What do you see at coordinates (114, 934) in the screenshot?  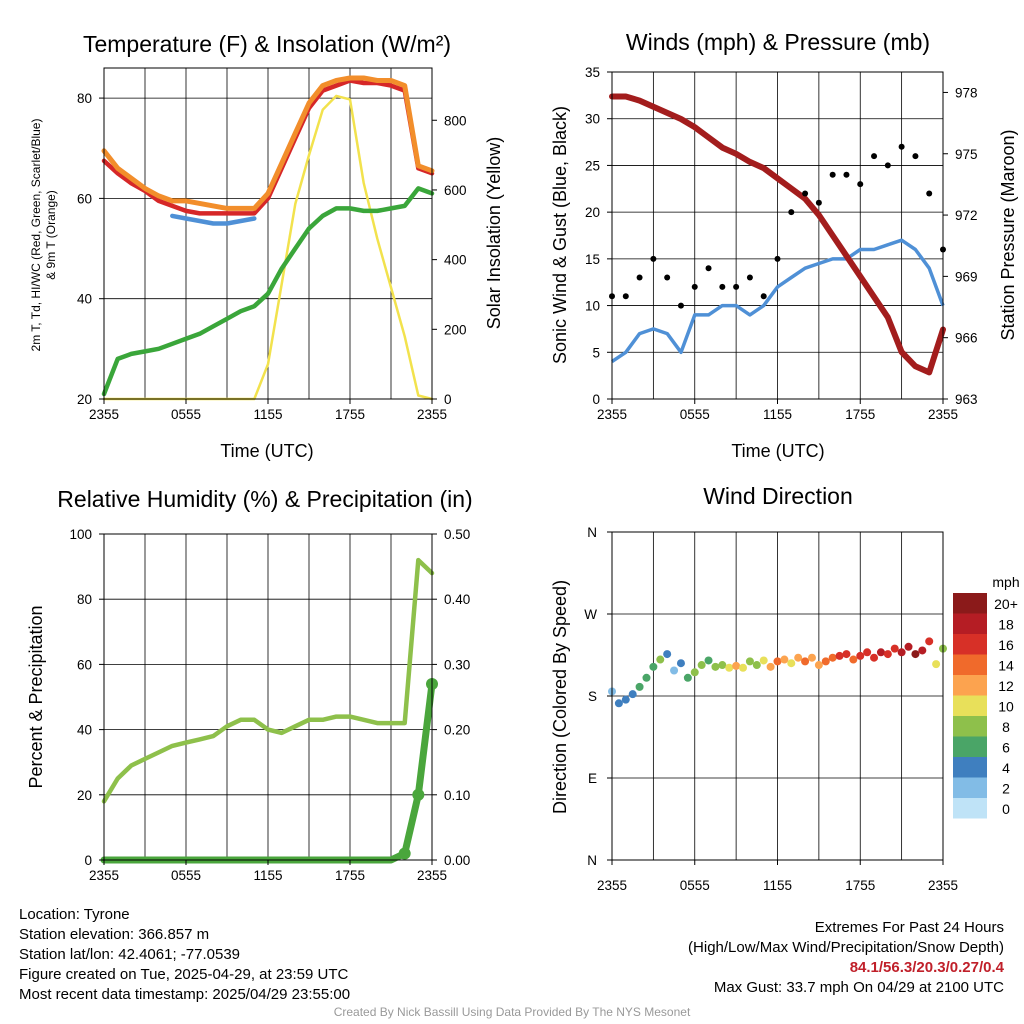 I see `station-elevation: Station elevation: 366.857 m` at bounding box center [114, 934].